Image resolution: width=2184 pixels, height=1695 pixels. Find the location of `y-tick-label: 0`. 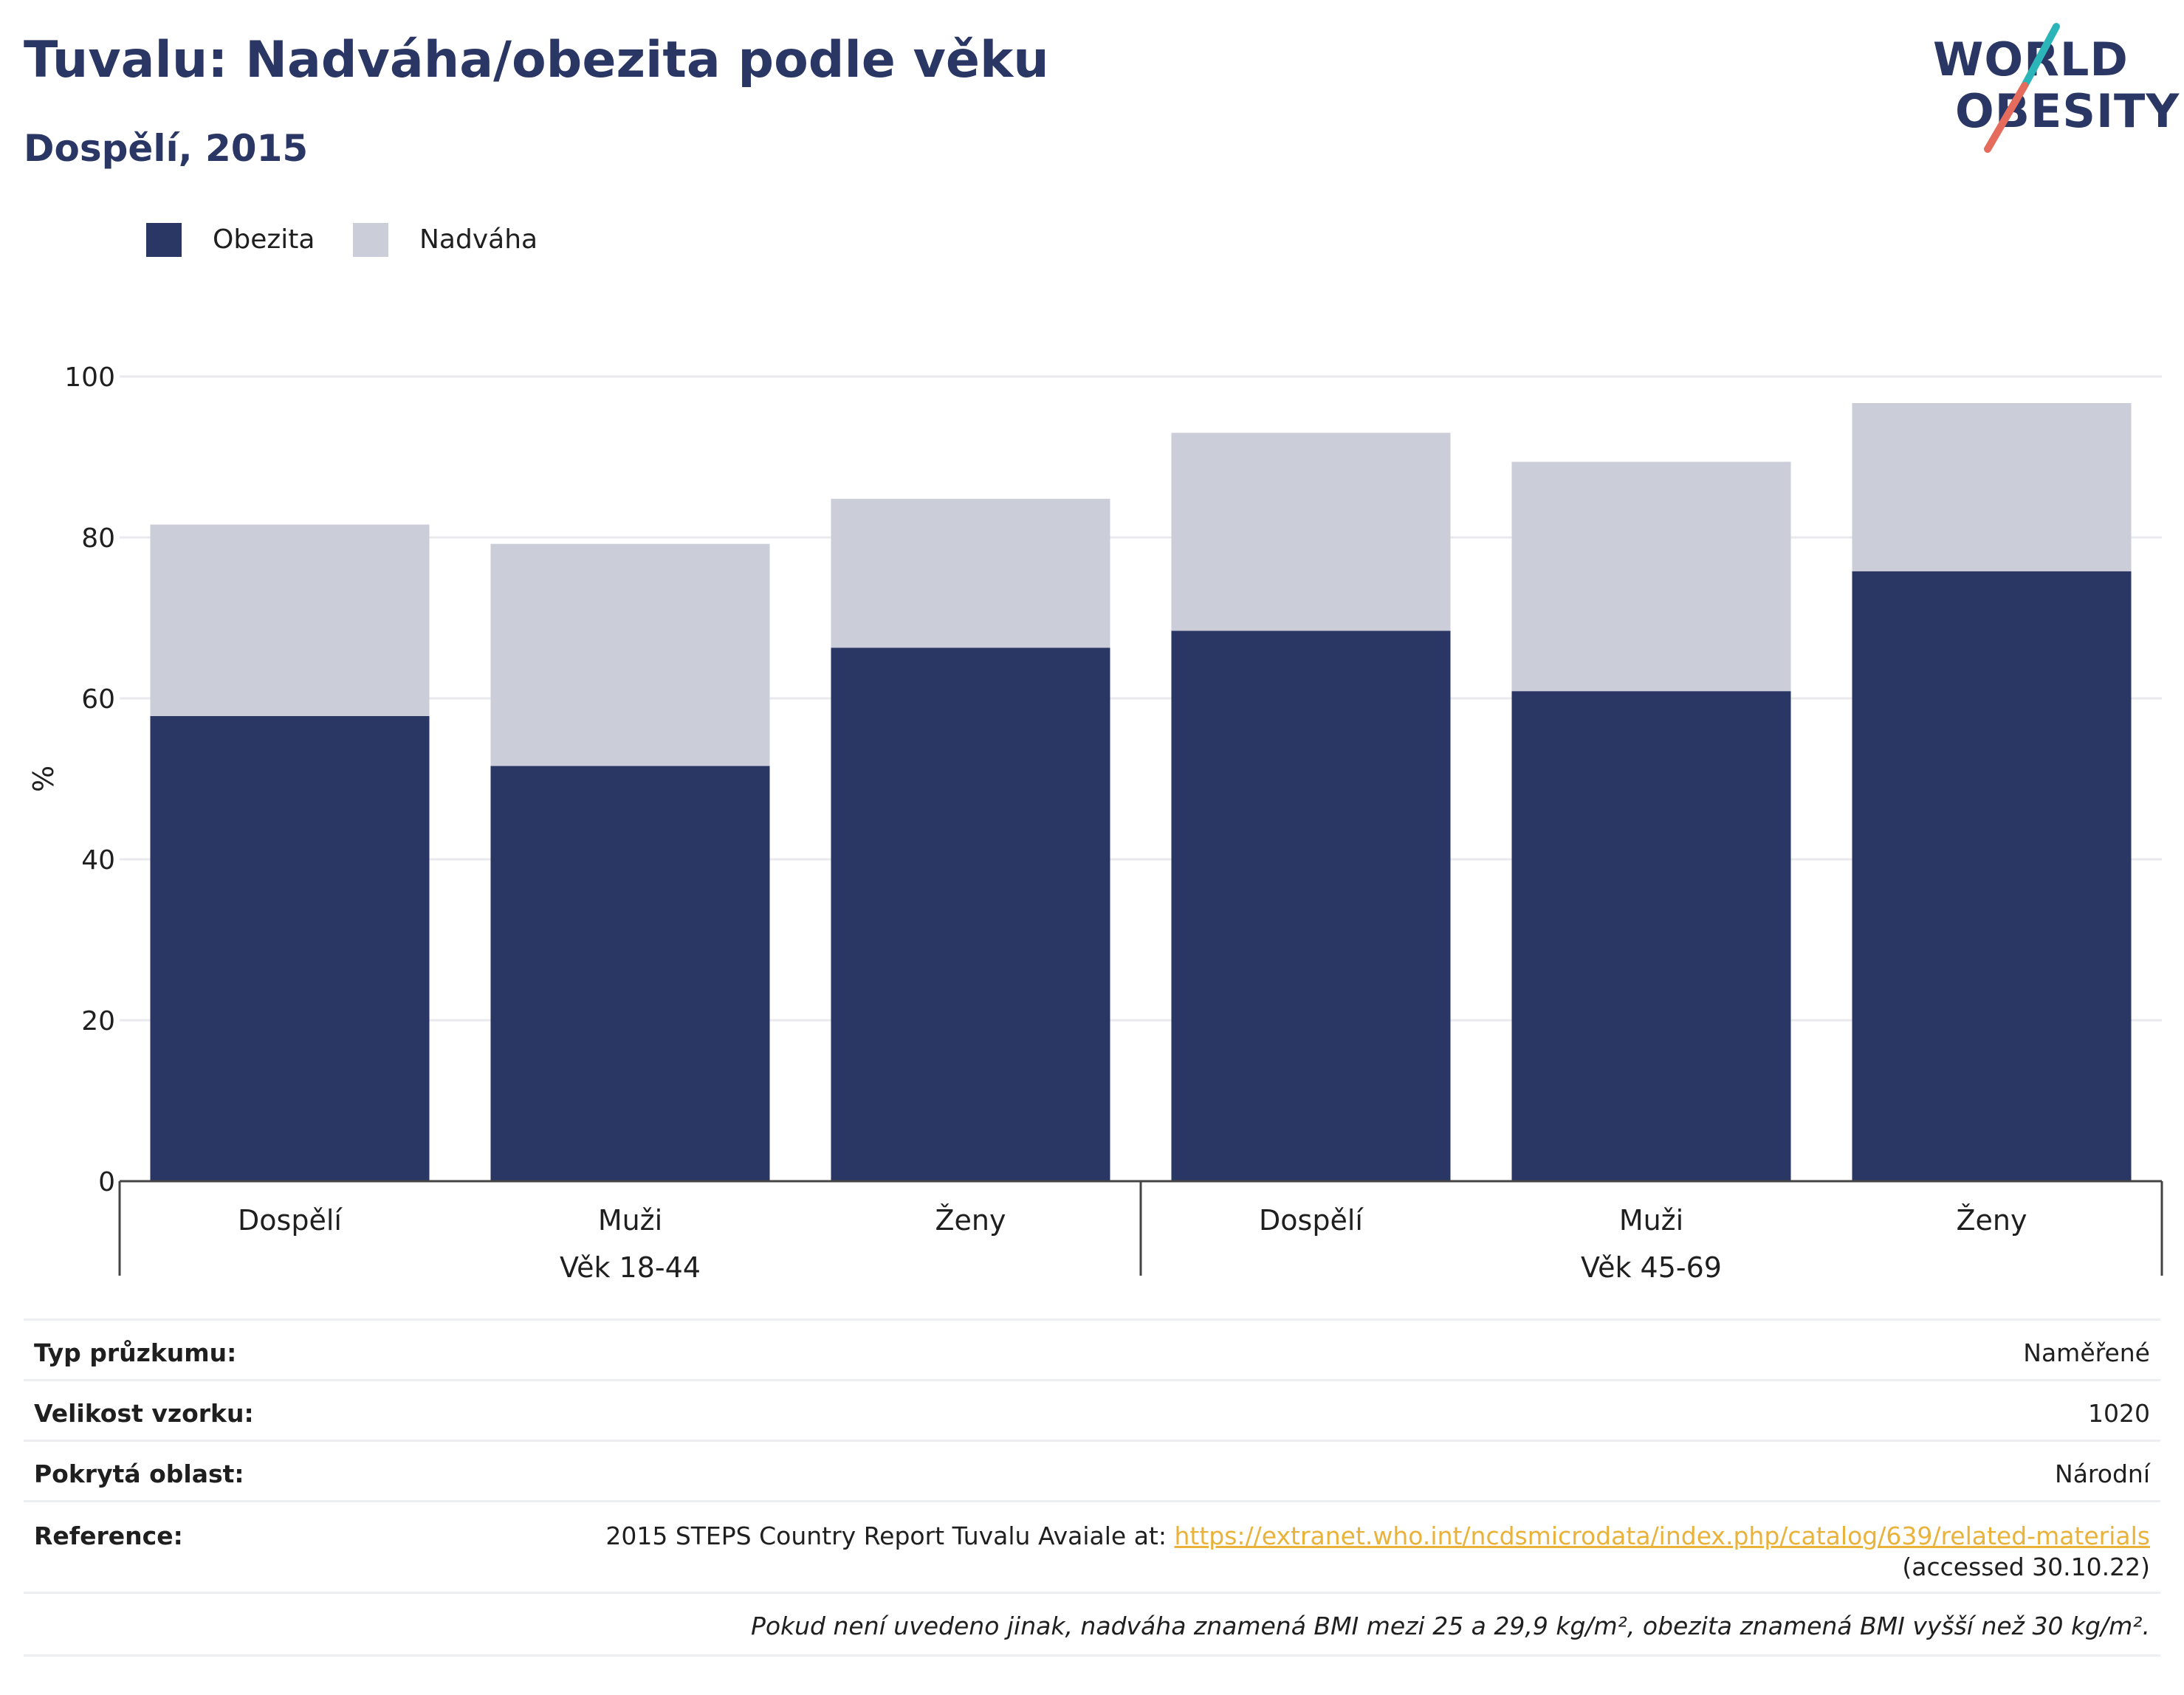

y-tick-label: 0 is located at coordinates (107, 1182).